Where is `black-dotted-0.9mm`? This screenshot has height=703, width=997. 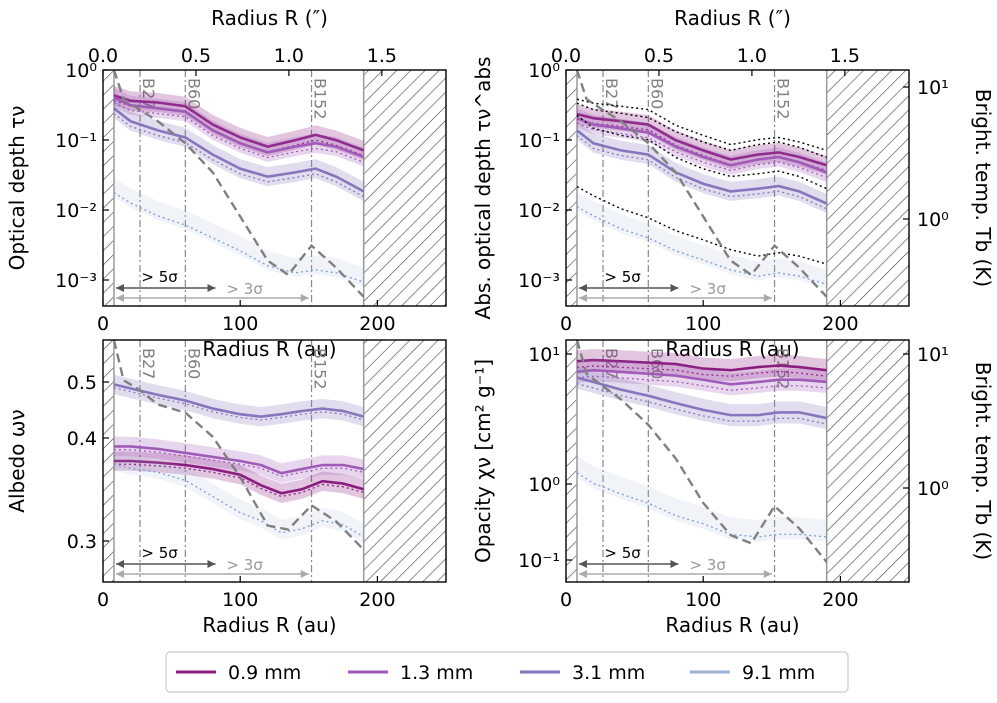 black-dotted-0.9mm is located at coordinates (701, 125).